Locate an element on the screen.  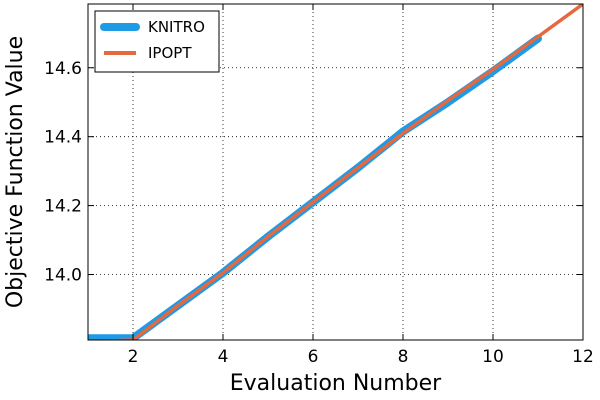
x-tick-label: 12 is located at coordinates (583, 357).